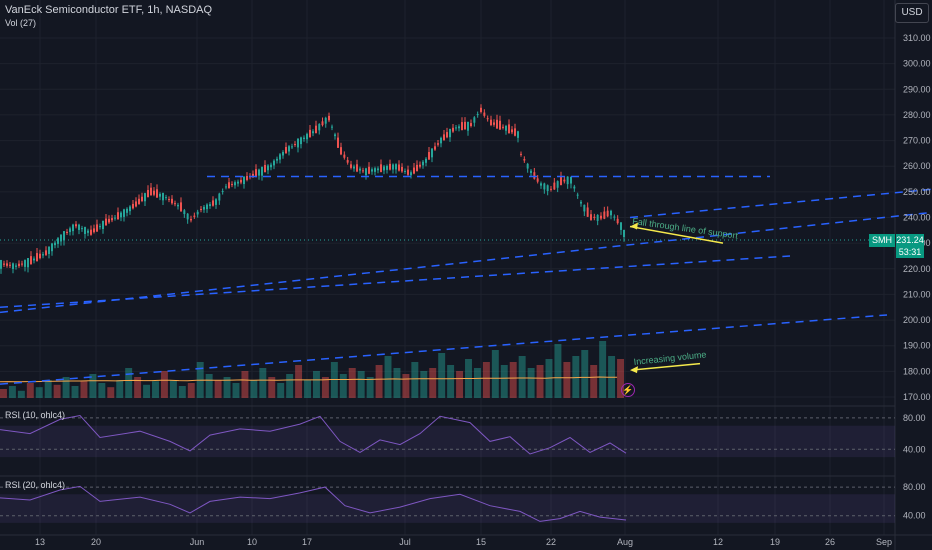 The height and width of the screenshot is (550, 932). What do you see at coordinates (551, 542) in the screenshot?
I see `time-tick: 22` at bounding box center [551, 542].